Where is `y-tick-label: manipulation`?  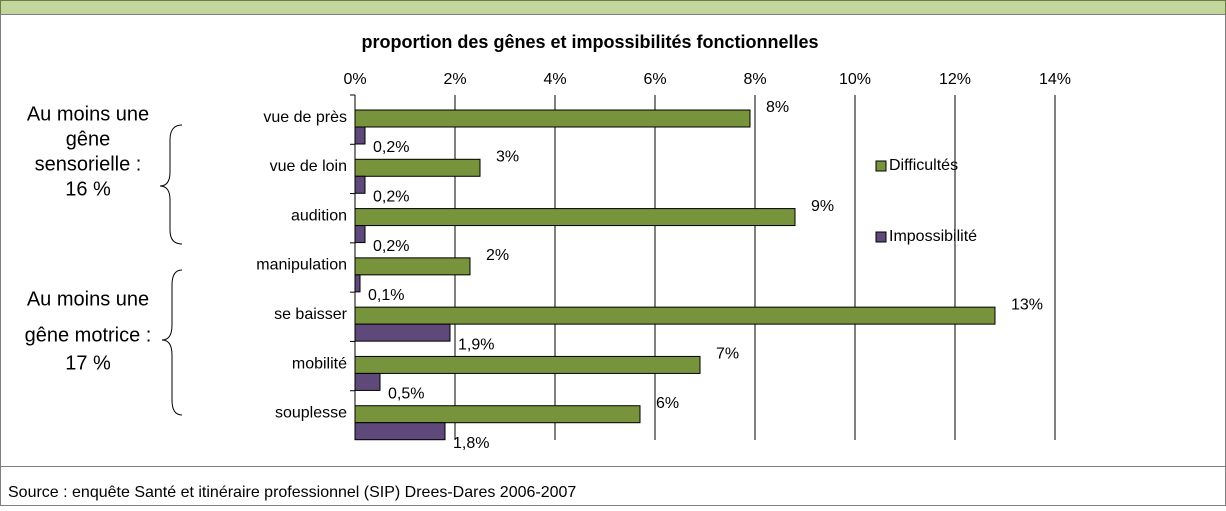 y-tick-label: manipulation is located at coordinates (301, 265).